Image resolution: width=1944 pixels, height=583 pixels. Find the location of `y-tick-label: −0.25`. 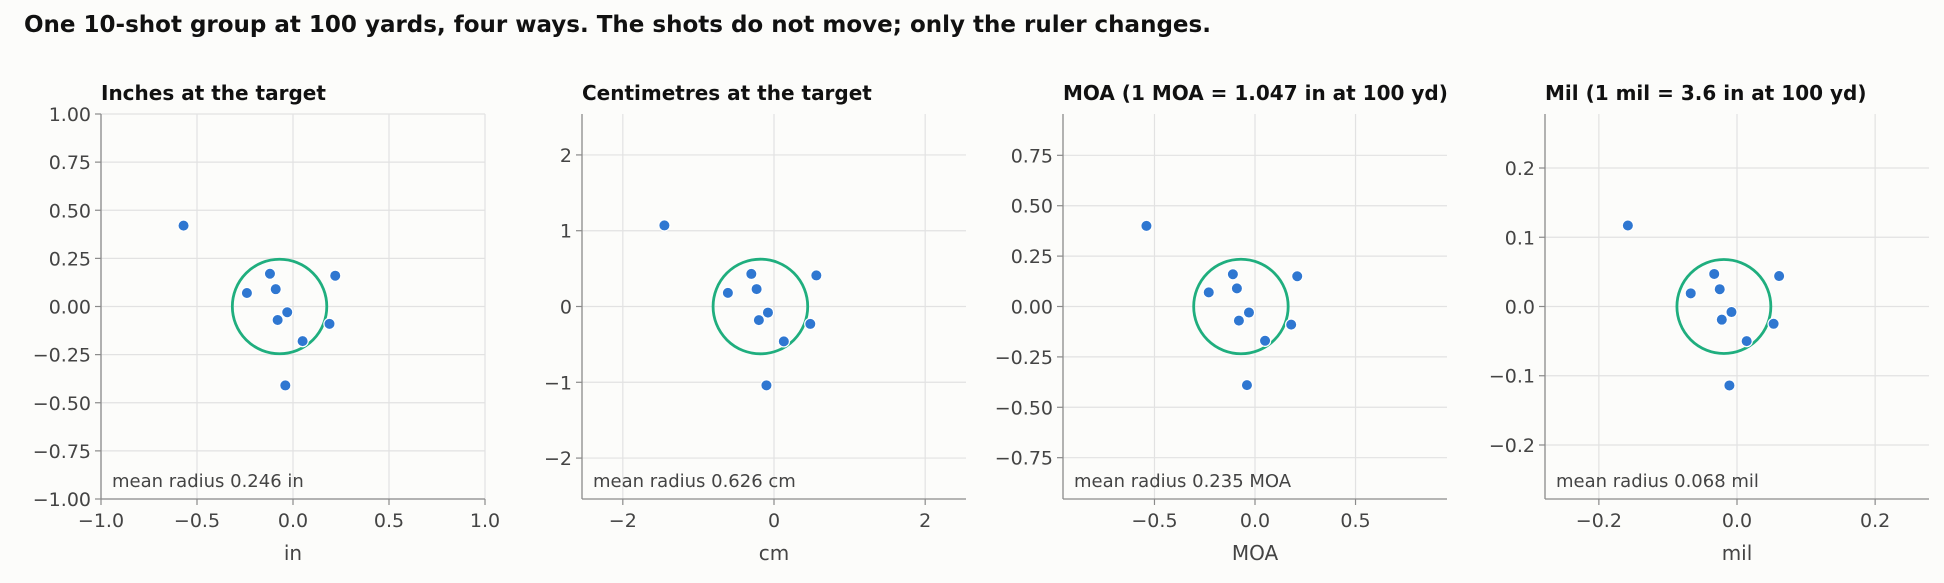

y-tick-label: −0.25 is located at coordinates (1024, 358).